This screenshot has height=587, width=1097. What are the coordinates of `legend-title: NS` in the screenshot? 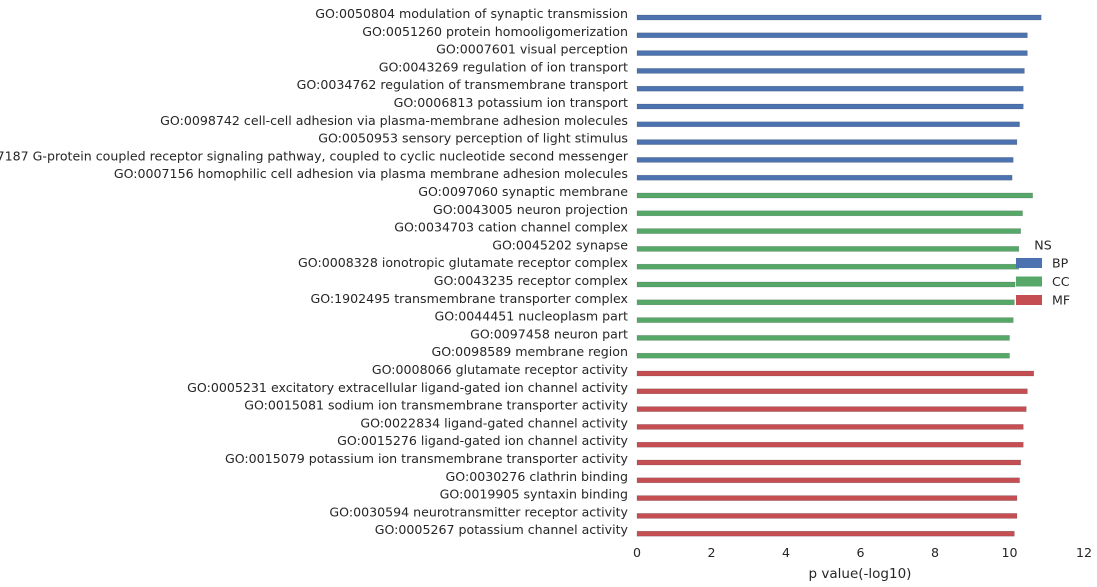 It's located at (1042, 245).